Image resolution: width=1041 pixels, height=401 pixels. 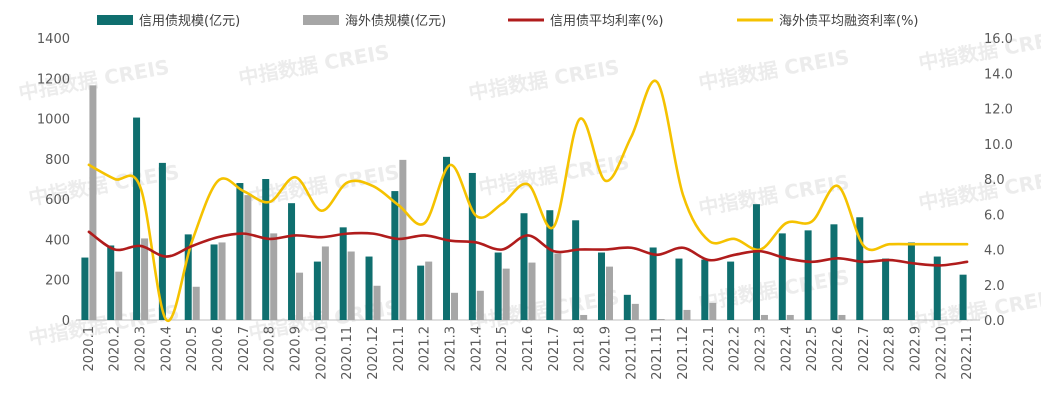 I want to click on y-left-tick-label: 1400, so click(x=53, y=39).